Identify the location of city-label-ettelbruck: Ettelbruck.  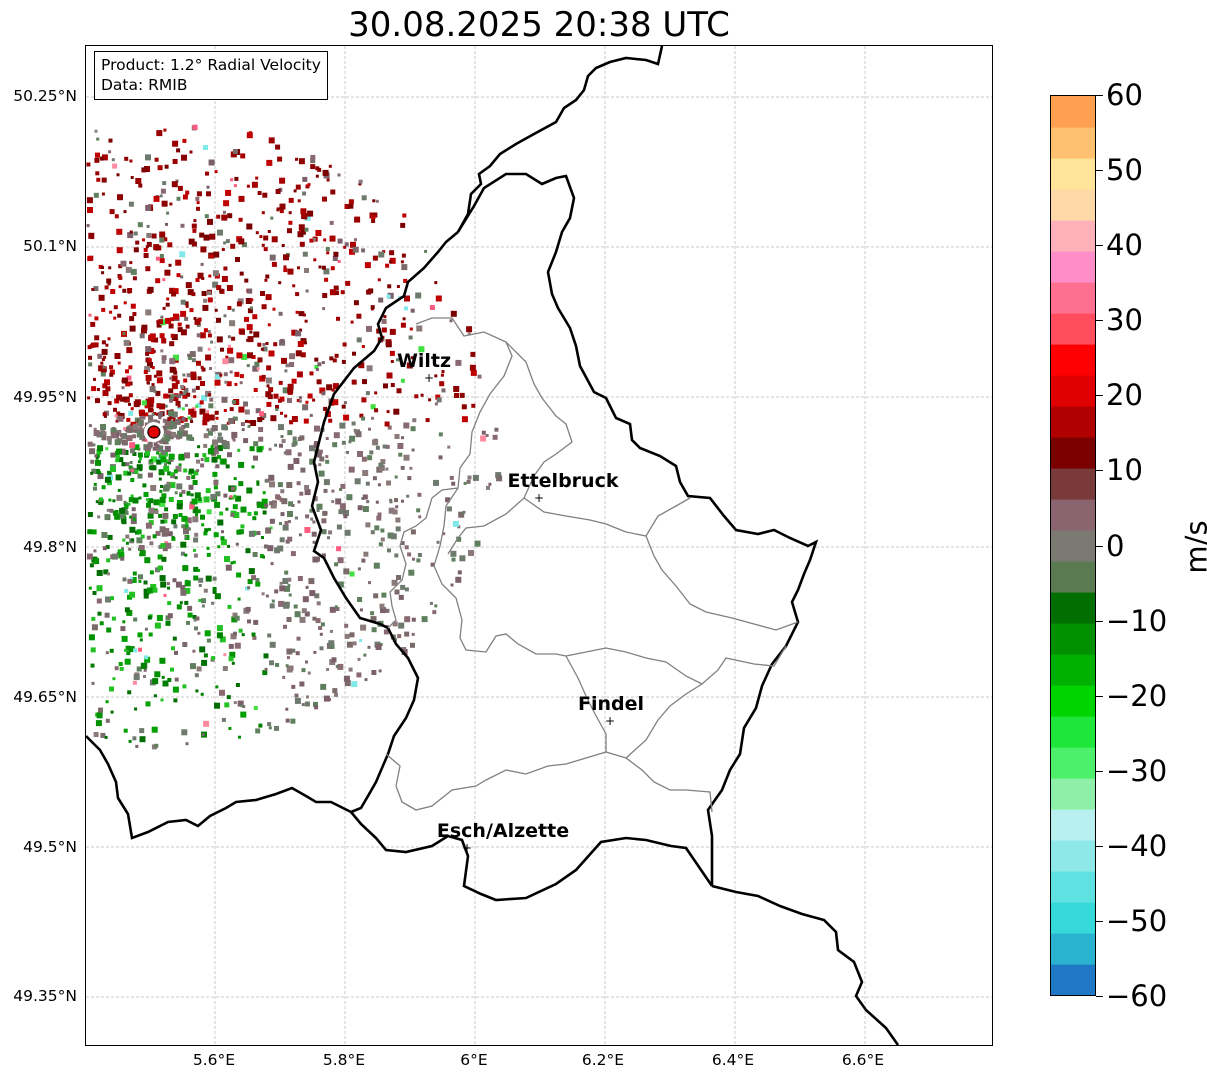
(563, 481).